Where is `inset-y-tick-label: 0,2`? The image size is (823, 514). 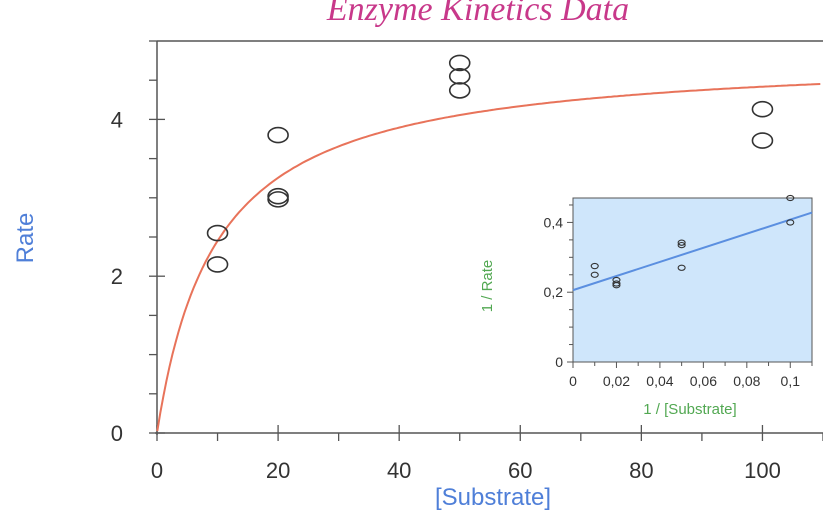 inset-y-tick-label: 0,2 is located at coordinates (554, 292).